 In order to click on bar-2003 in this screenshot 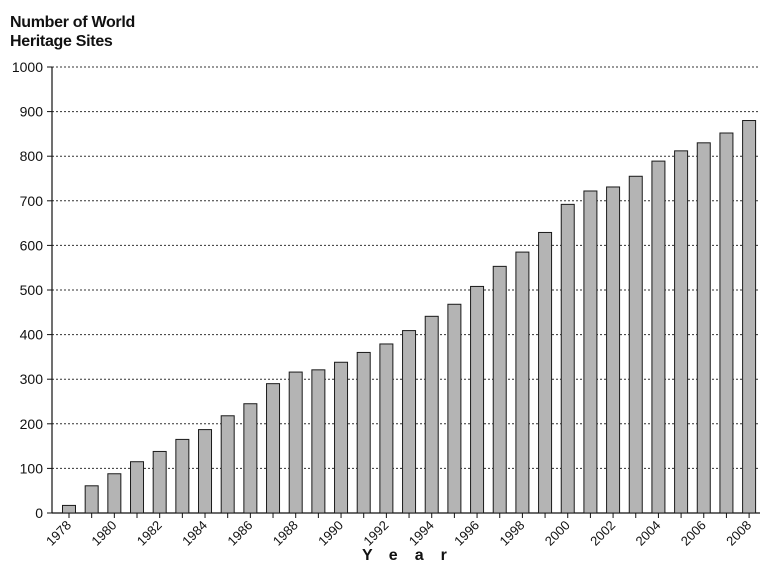, I will do `click(635, 344)`.